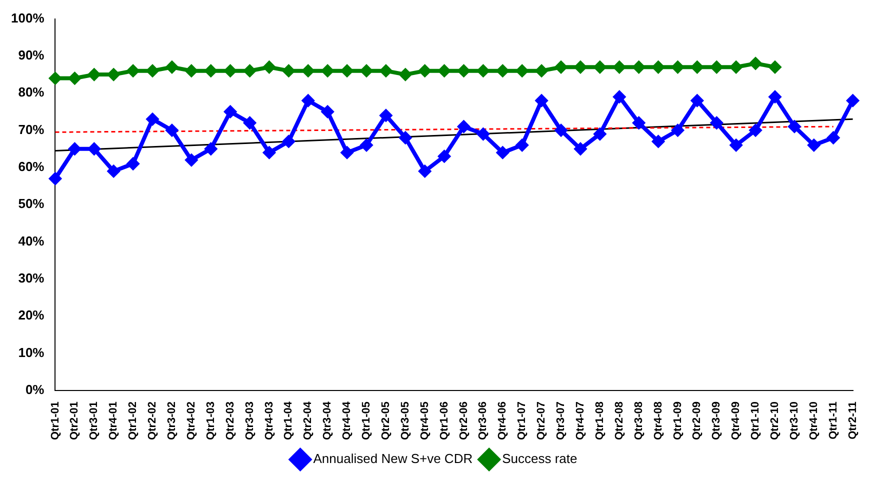 The width and height of the screenshot is (877, 484). Describe the element at coordinates (540, 458) in the screenshot. I see `legend-label: Success rate` at that location.